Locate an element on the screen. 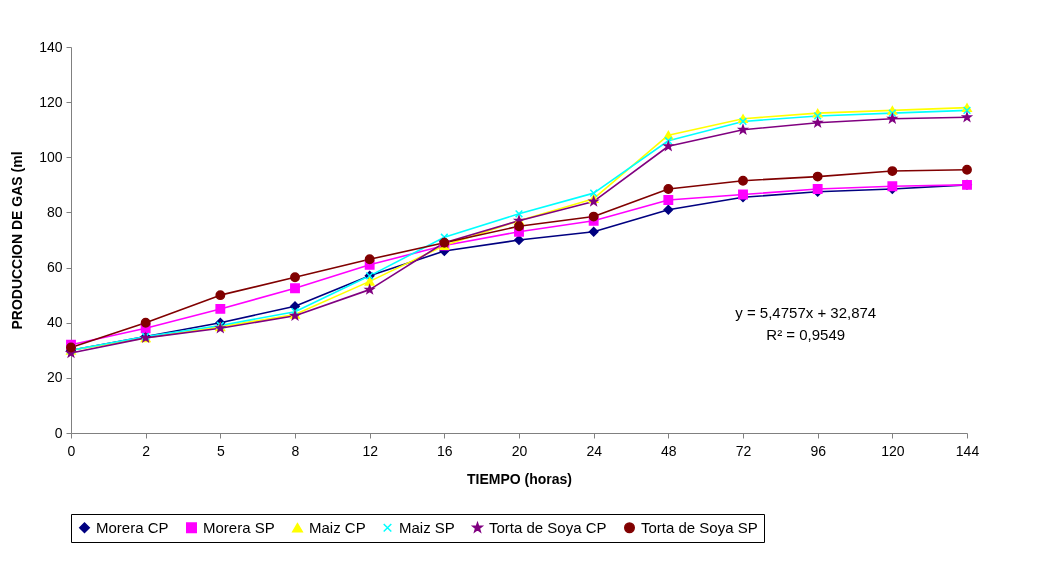  y-tick-label: 20 is located at coordinates (54, 377).